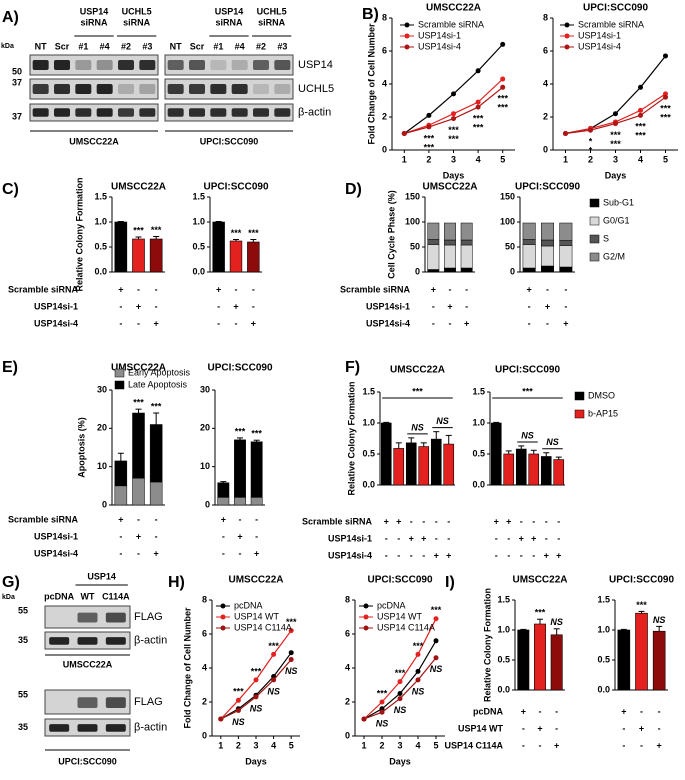  Describe the element at coordinates (229, 22) in the screenshot. I see `lane-group-label: siRNA` at that location.